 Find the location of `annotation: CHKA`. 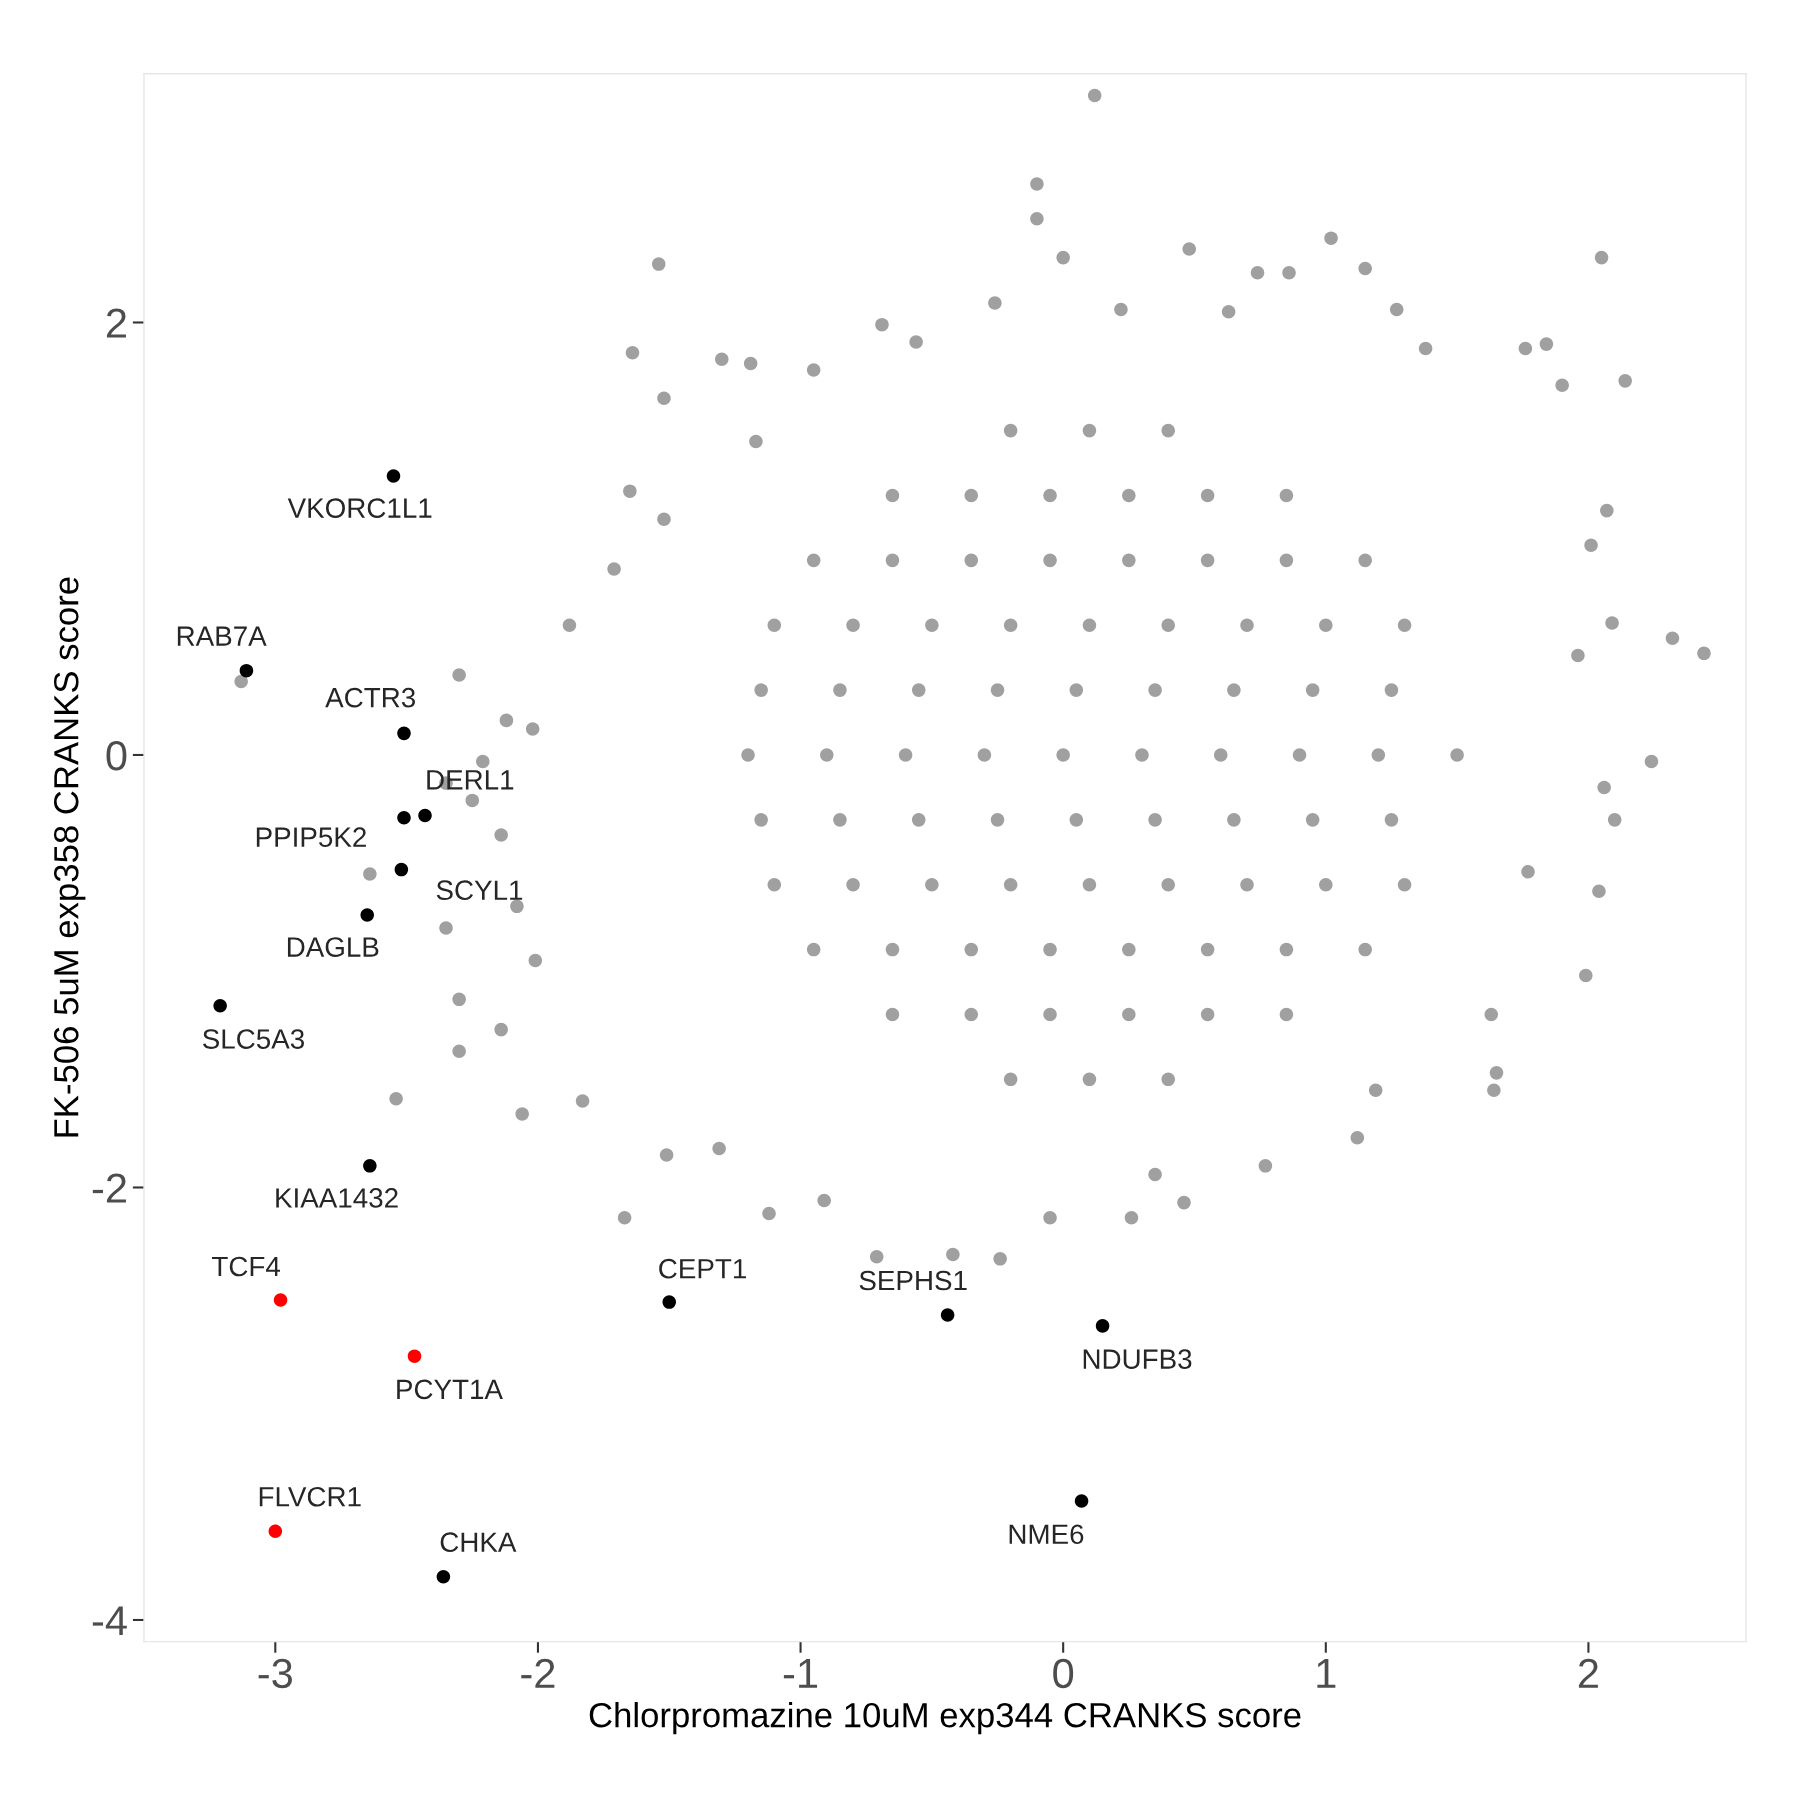

annotation: CHKA is located at coordinates (478, 1542).